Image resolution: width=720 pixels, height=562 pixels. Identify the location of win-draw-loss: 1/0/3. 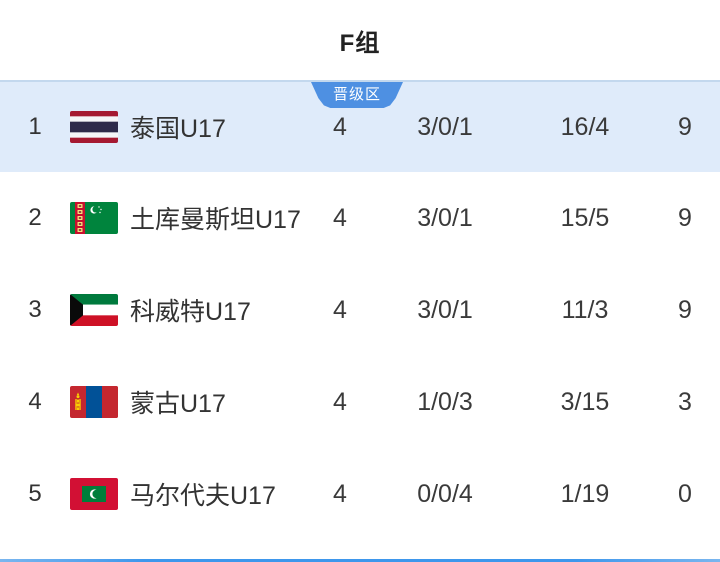
(445, 401).